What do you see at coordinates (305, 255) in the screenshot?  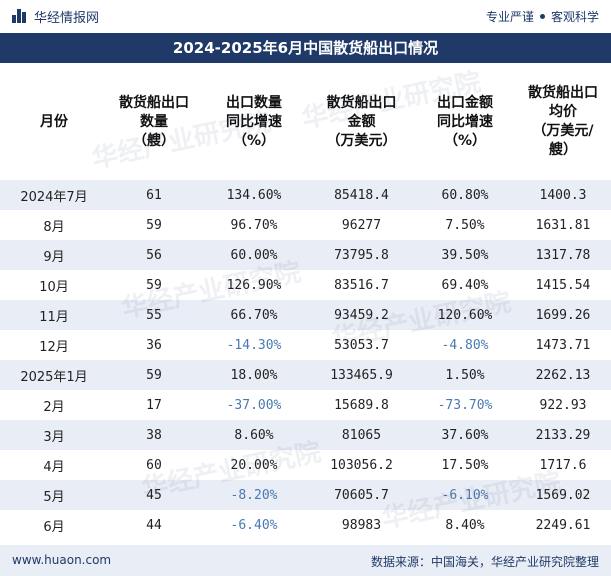 I see `table-row: 9月 56 60.00% 73795.8 39.50% 1317.78` at bounding box center [305, 255].